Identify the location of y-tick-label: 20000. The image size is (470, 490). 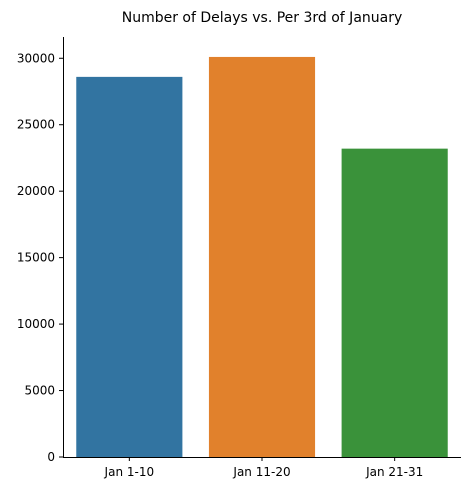
(36, 191).